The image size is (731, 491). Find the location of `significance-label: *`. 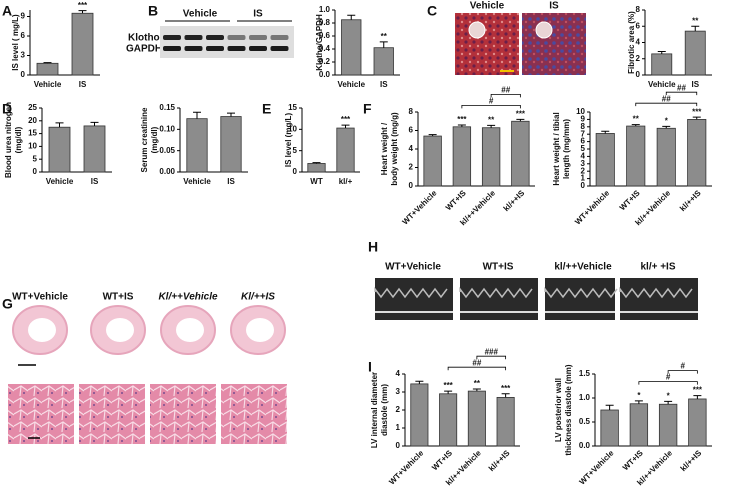

significance-label: * is located at coordinates (667, 121).